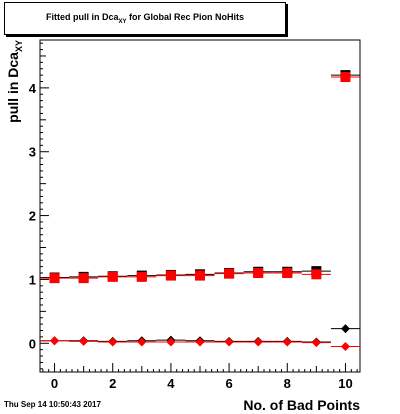 This screenshot has height=414, width=400. Describe the element at coordinates (32, 343) in the screenshot. I see `y-tick-label: 0` at that location.